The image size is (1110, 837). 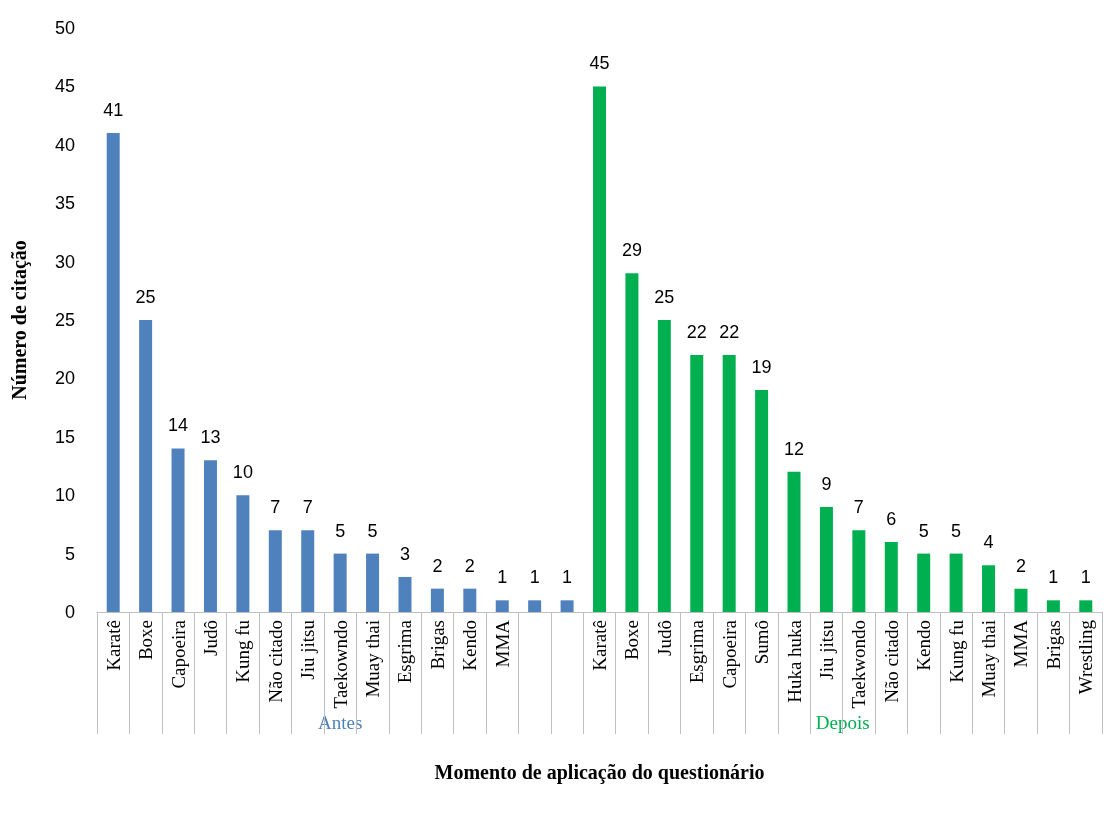 What do you see at coordinates (64, 86) in the screenshot?
I see `y-tick-label: 45` at bounding box center [64, 86].